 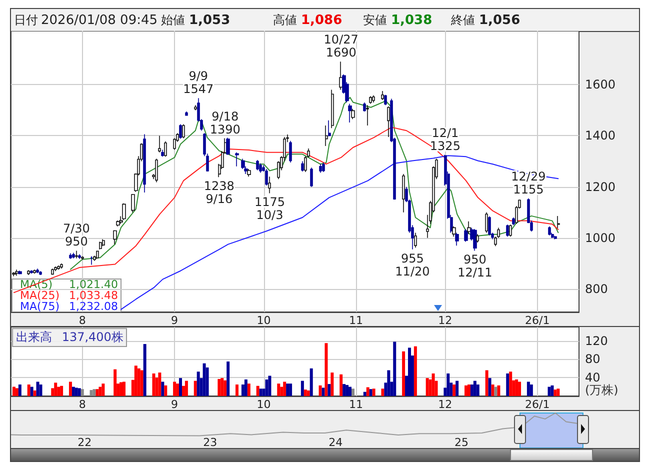 What do you see at coordinates (596, 289) in the screenshot?
I see `y-tick-label: 800` at bounding box center [596, 289].